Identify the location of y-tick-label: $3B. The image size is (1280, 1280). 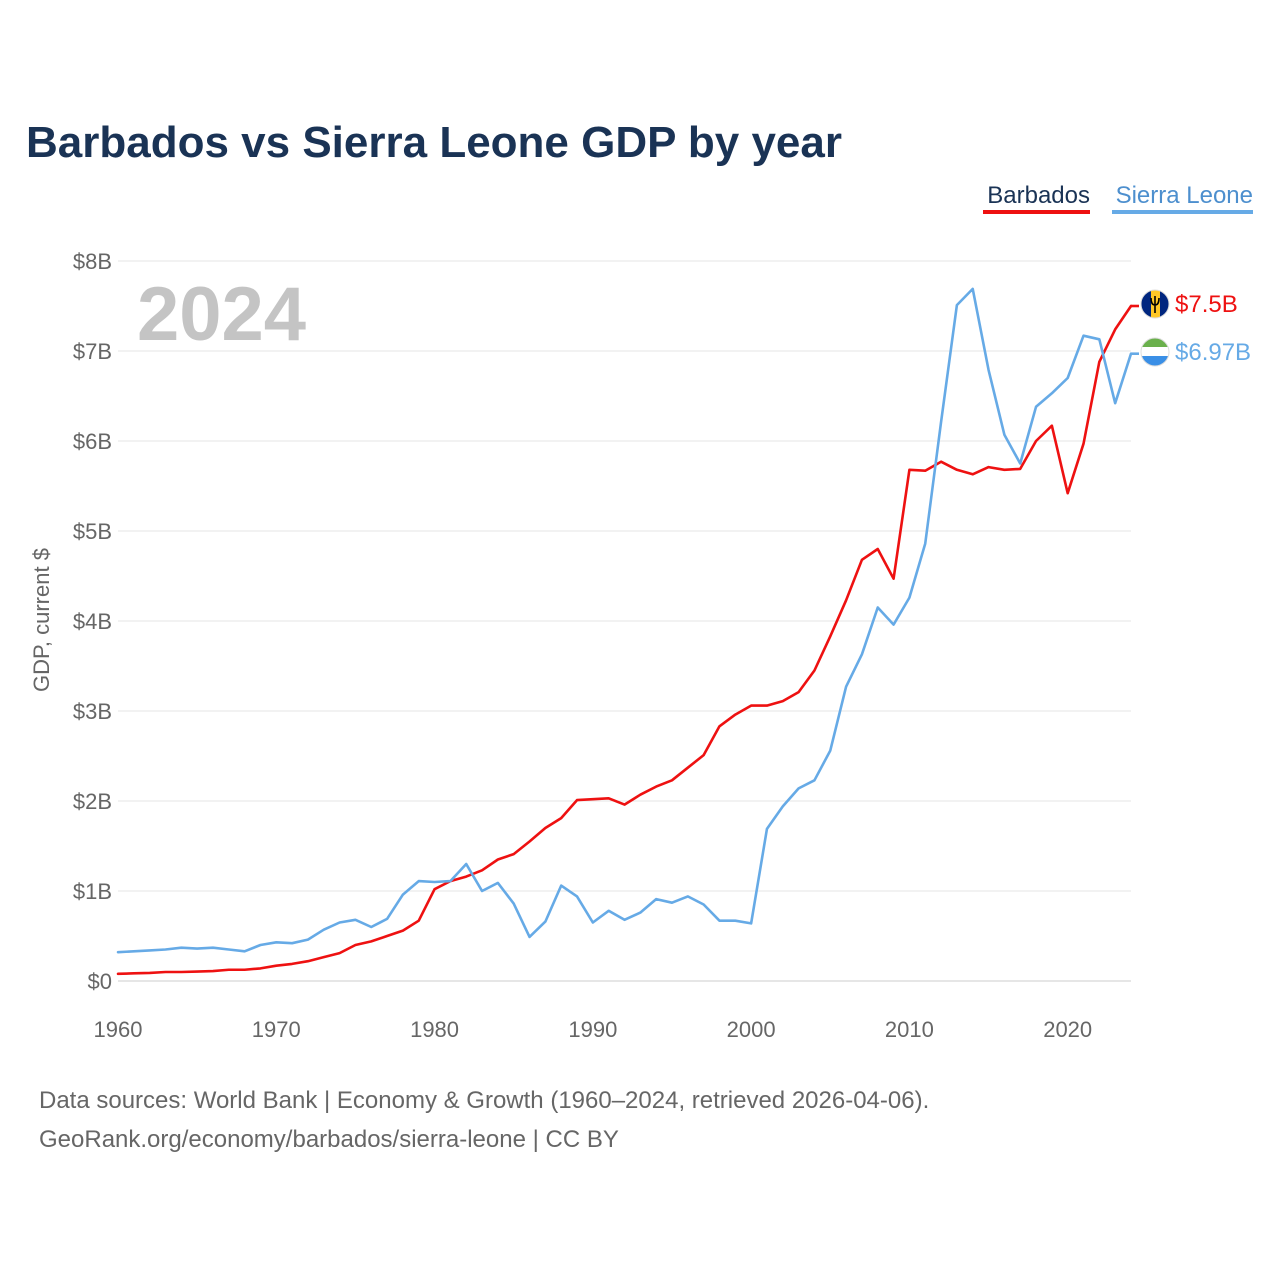
(92, 711).